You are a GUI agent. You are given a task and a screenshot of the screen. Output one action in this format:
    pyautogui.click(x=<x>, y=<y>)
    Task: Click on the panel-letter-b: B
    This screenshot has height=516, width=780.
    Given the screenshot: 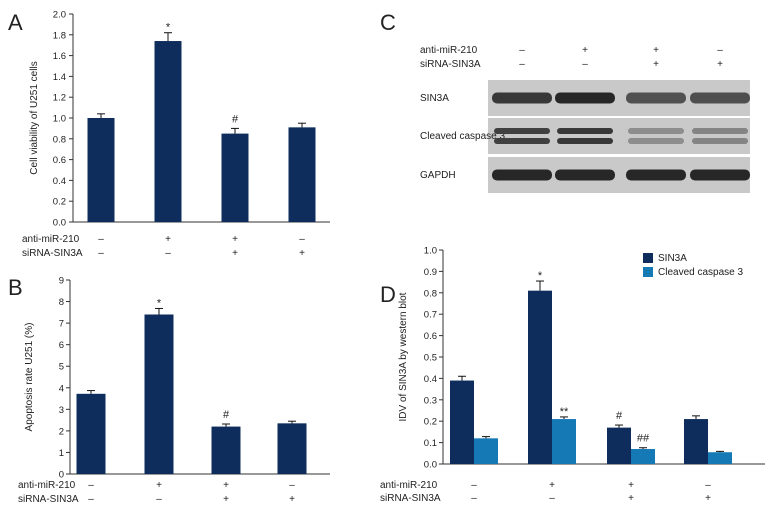 What is the action you would take?
    pyautogui.click(x=15, y=287)
    